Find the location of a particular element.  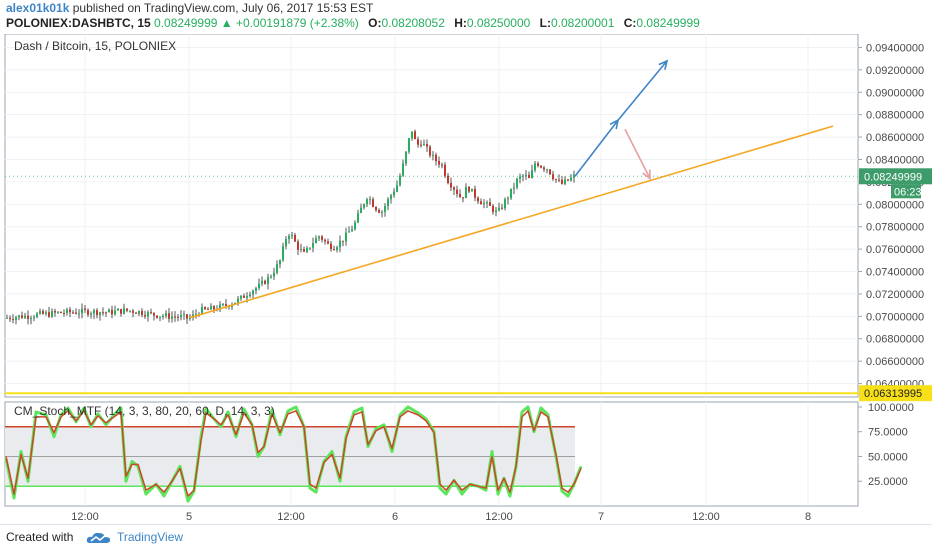

y-tick-label: 0.07200000 is located at coordinates (895, 295).